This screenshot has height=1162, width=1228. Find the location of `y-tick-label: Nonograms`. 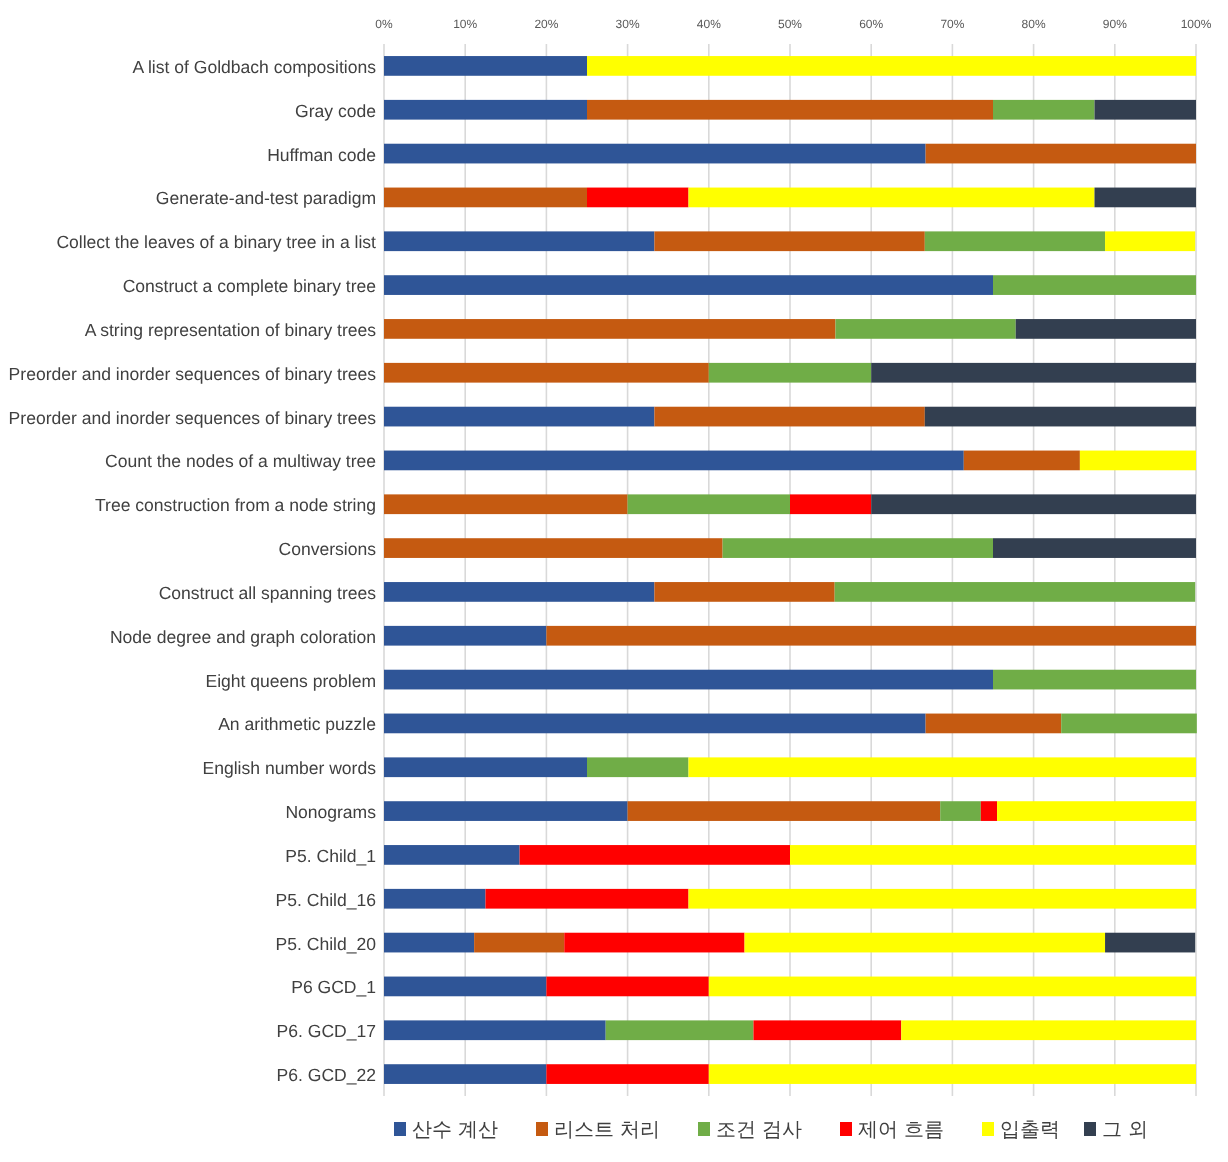

y-tick-label: Nonograms is located at coordinates (331, 812).